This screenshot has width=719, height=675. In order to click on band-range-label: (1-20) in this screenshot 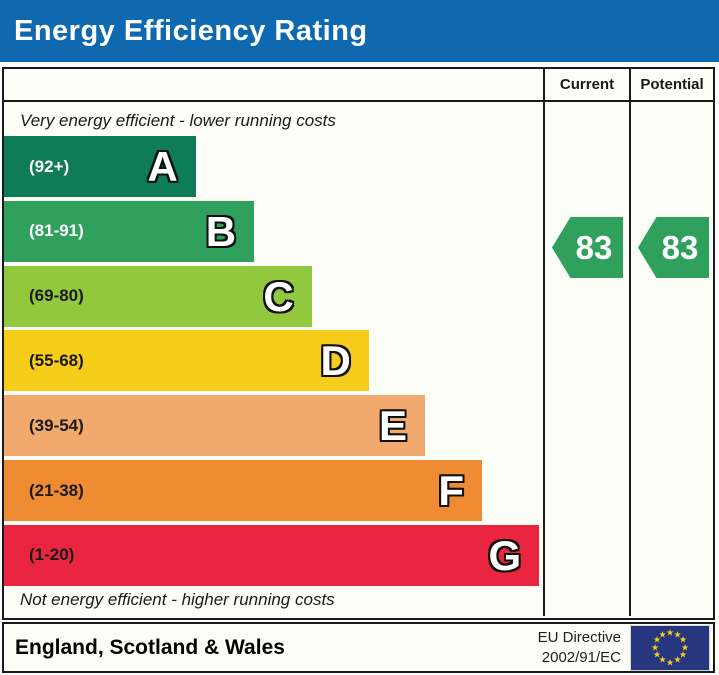, I will do `click(52, 555)`.